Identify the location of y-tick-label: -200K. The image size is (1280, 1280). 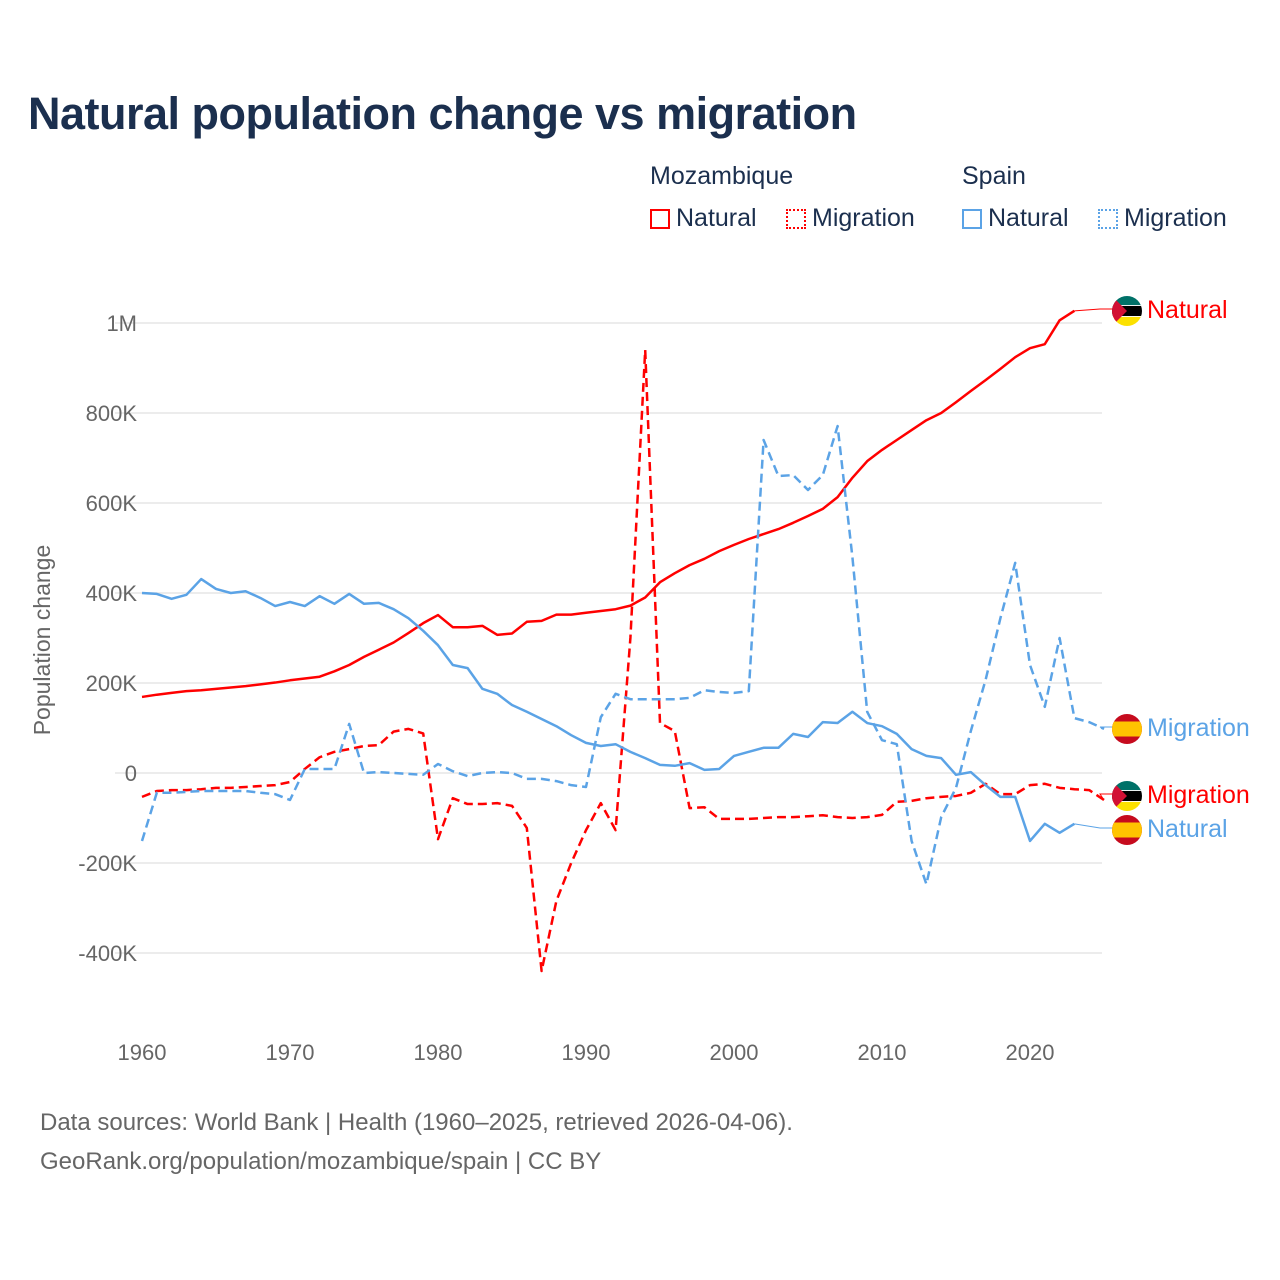
(107, 863).